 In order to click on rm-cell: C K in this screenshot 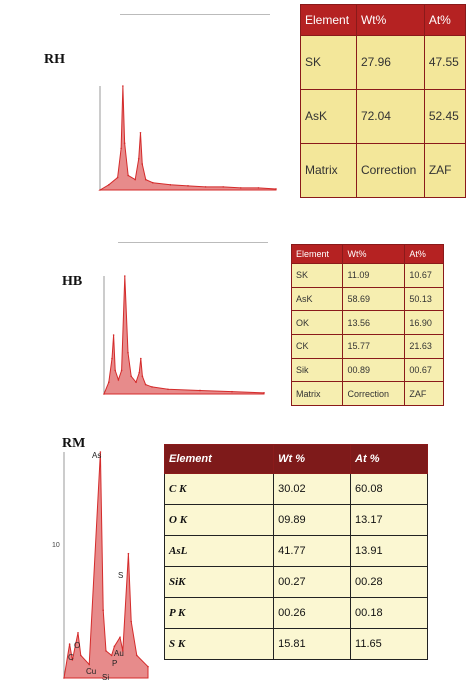, I will do `click(219, 489)`.